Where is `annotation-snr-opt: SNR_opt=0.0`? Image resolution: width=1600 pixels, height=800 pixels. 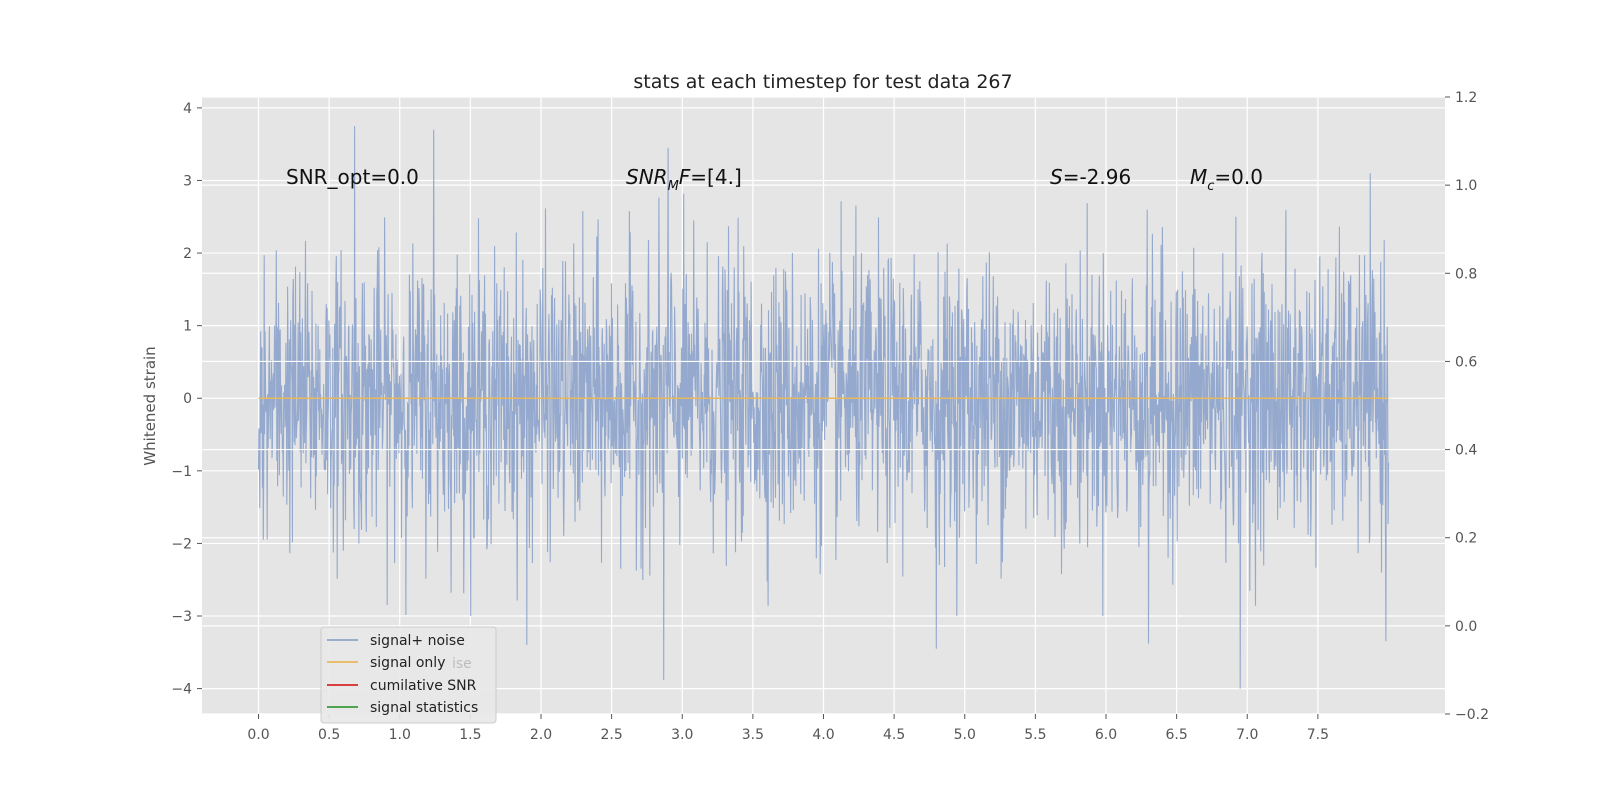 annotation-snr-opt: SNR_opt=0.0 is located at coordinates (352, 177).